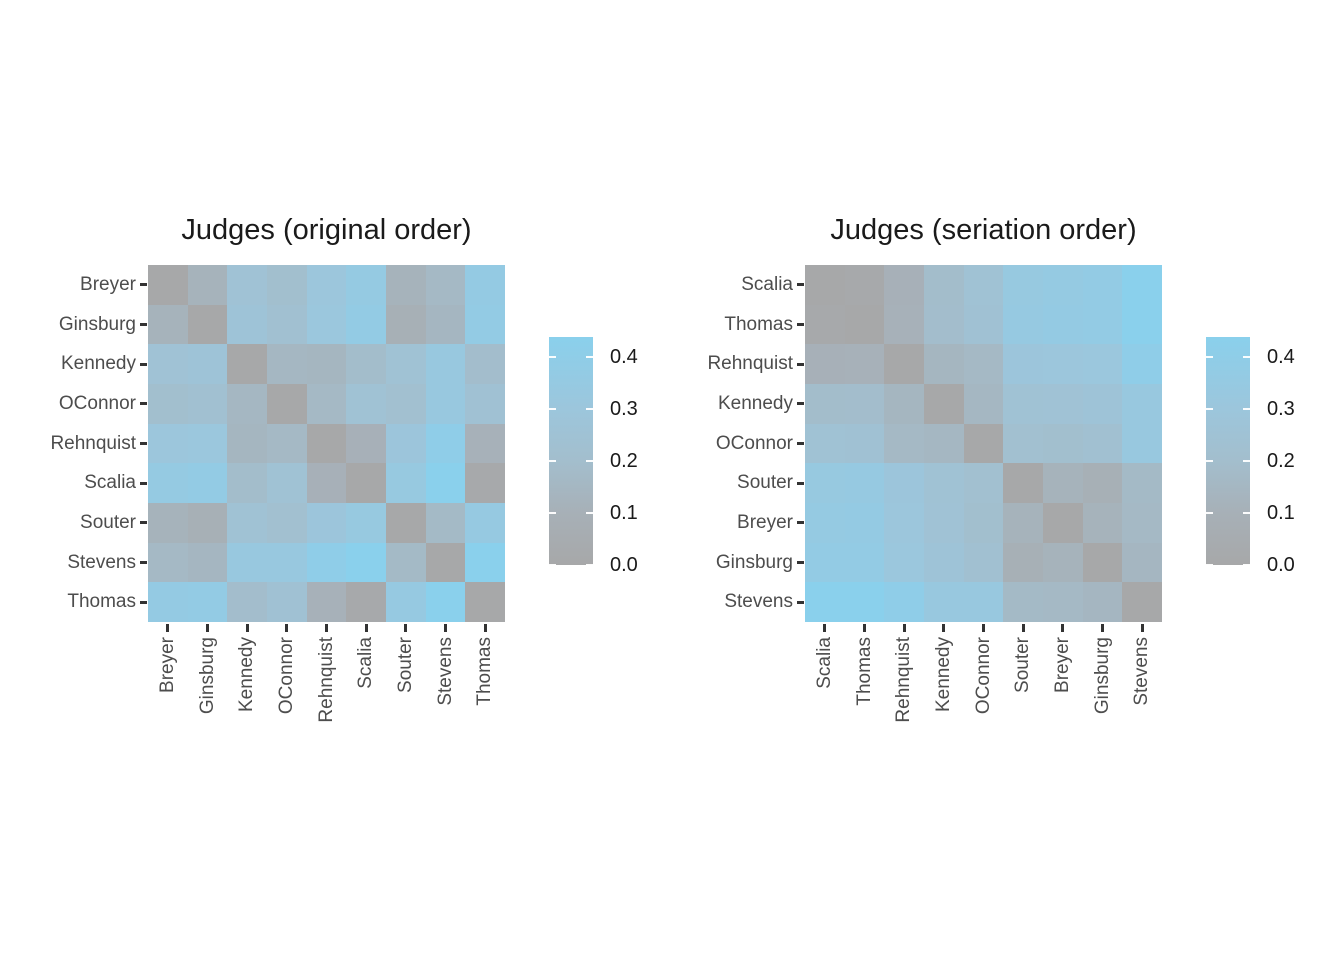  I want to click on legend-tick-label: 0.1, so click(624, 513).